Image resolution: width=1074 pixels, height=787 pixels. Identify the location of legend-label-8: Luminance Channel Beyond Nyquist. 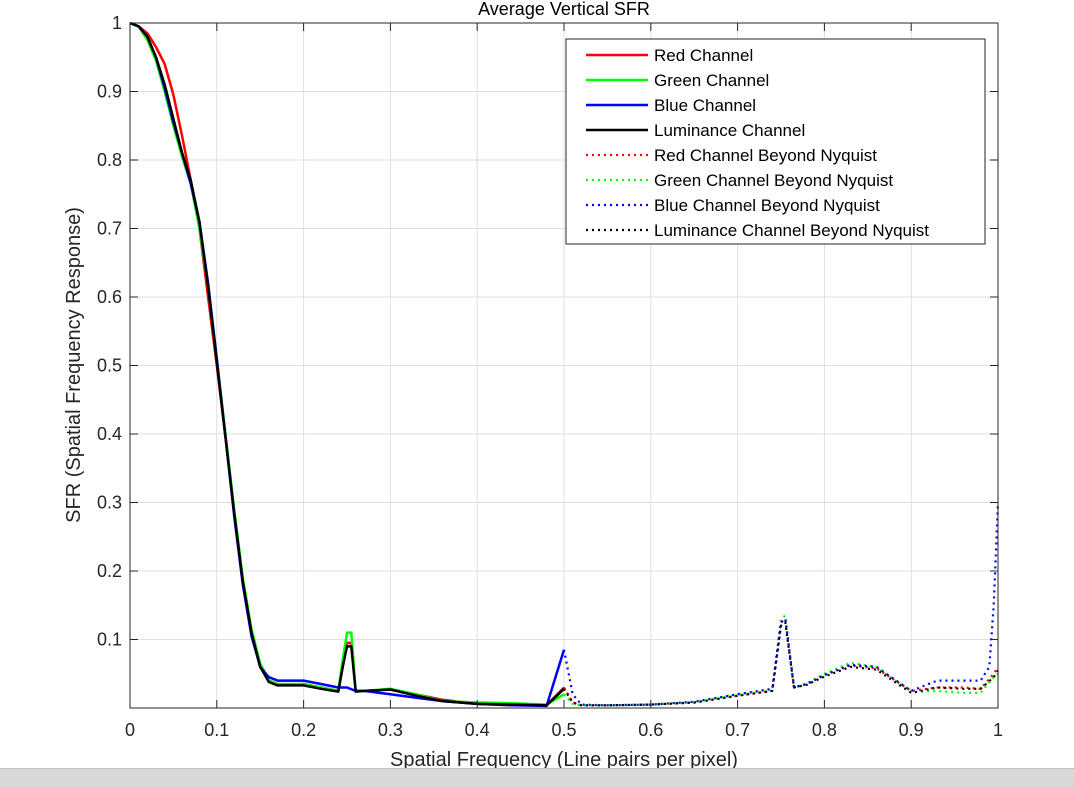
(791, 230).